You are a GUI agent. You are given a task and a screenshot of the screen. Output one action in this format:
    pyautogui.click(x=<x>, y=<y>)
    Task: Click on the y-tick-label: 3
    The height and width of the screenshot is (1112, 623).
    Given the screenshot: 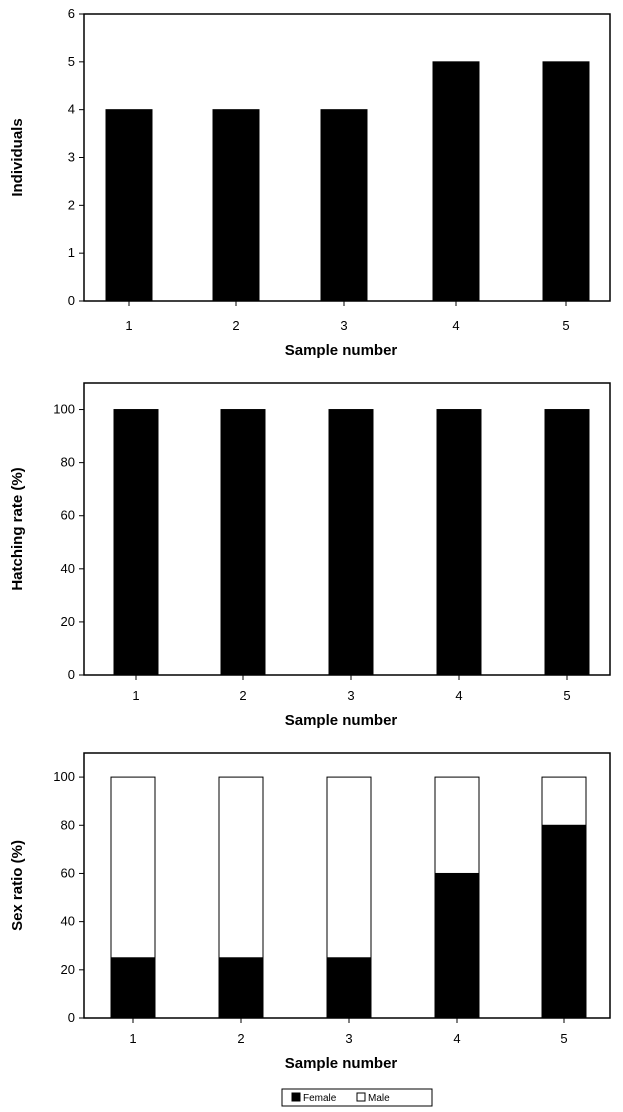 What is the action you would take?
    pyautogui.click(x=71, y=157)
    